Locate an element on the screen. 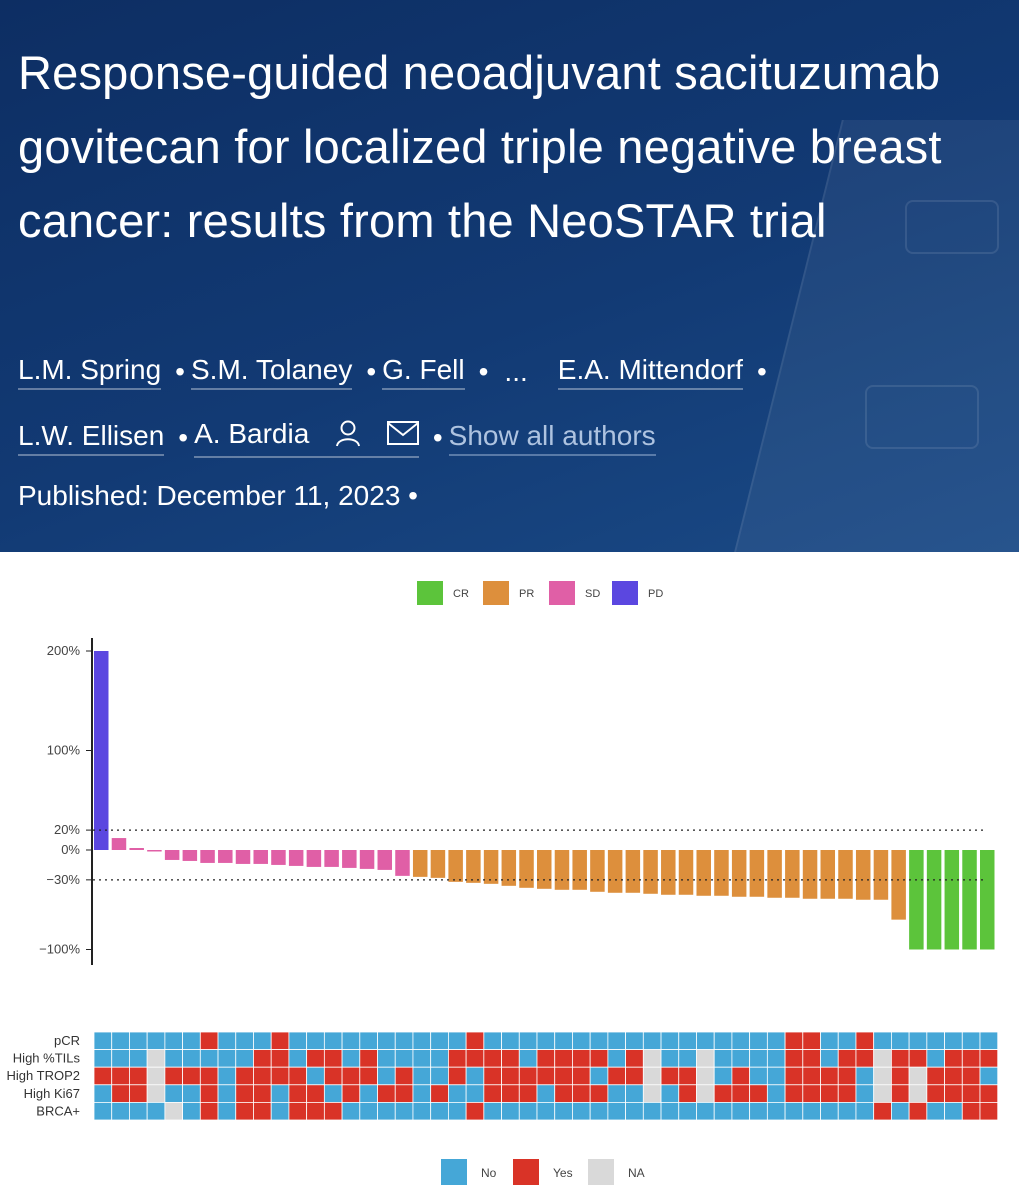 This screenshot has width=1019, height=1200. corresponding-author-link: A. Bardia is located at coordinates (306, 438).